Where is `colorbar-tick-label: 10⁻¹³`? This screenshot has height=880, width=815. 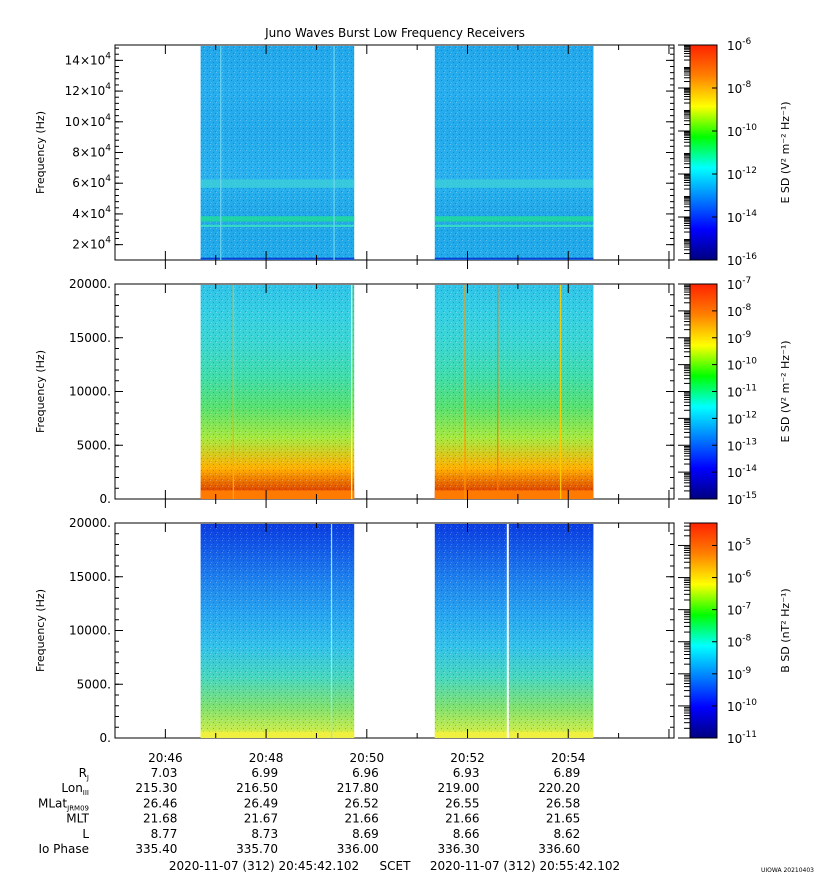 colorbar-tick-label: 10⁻¹³ is located at coordinates (742, 445).